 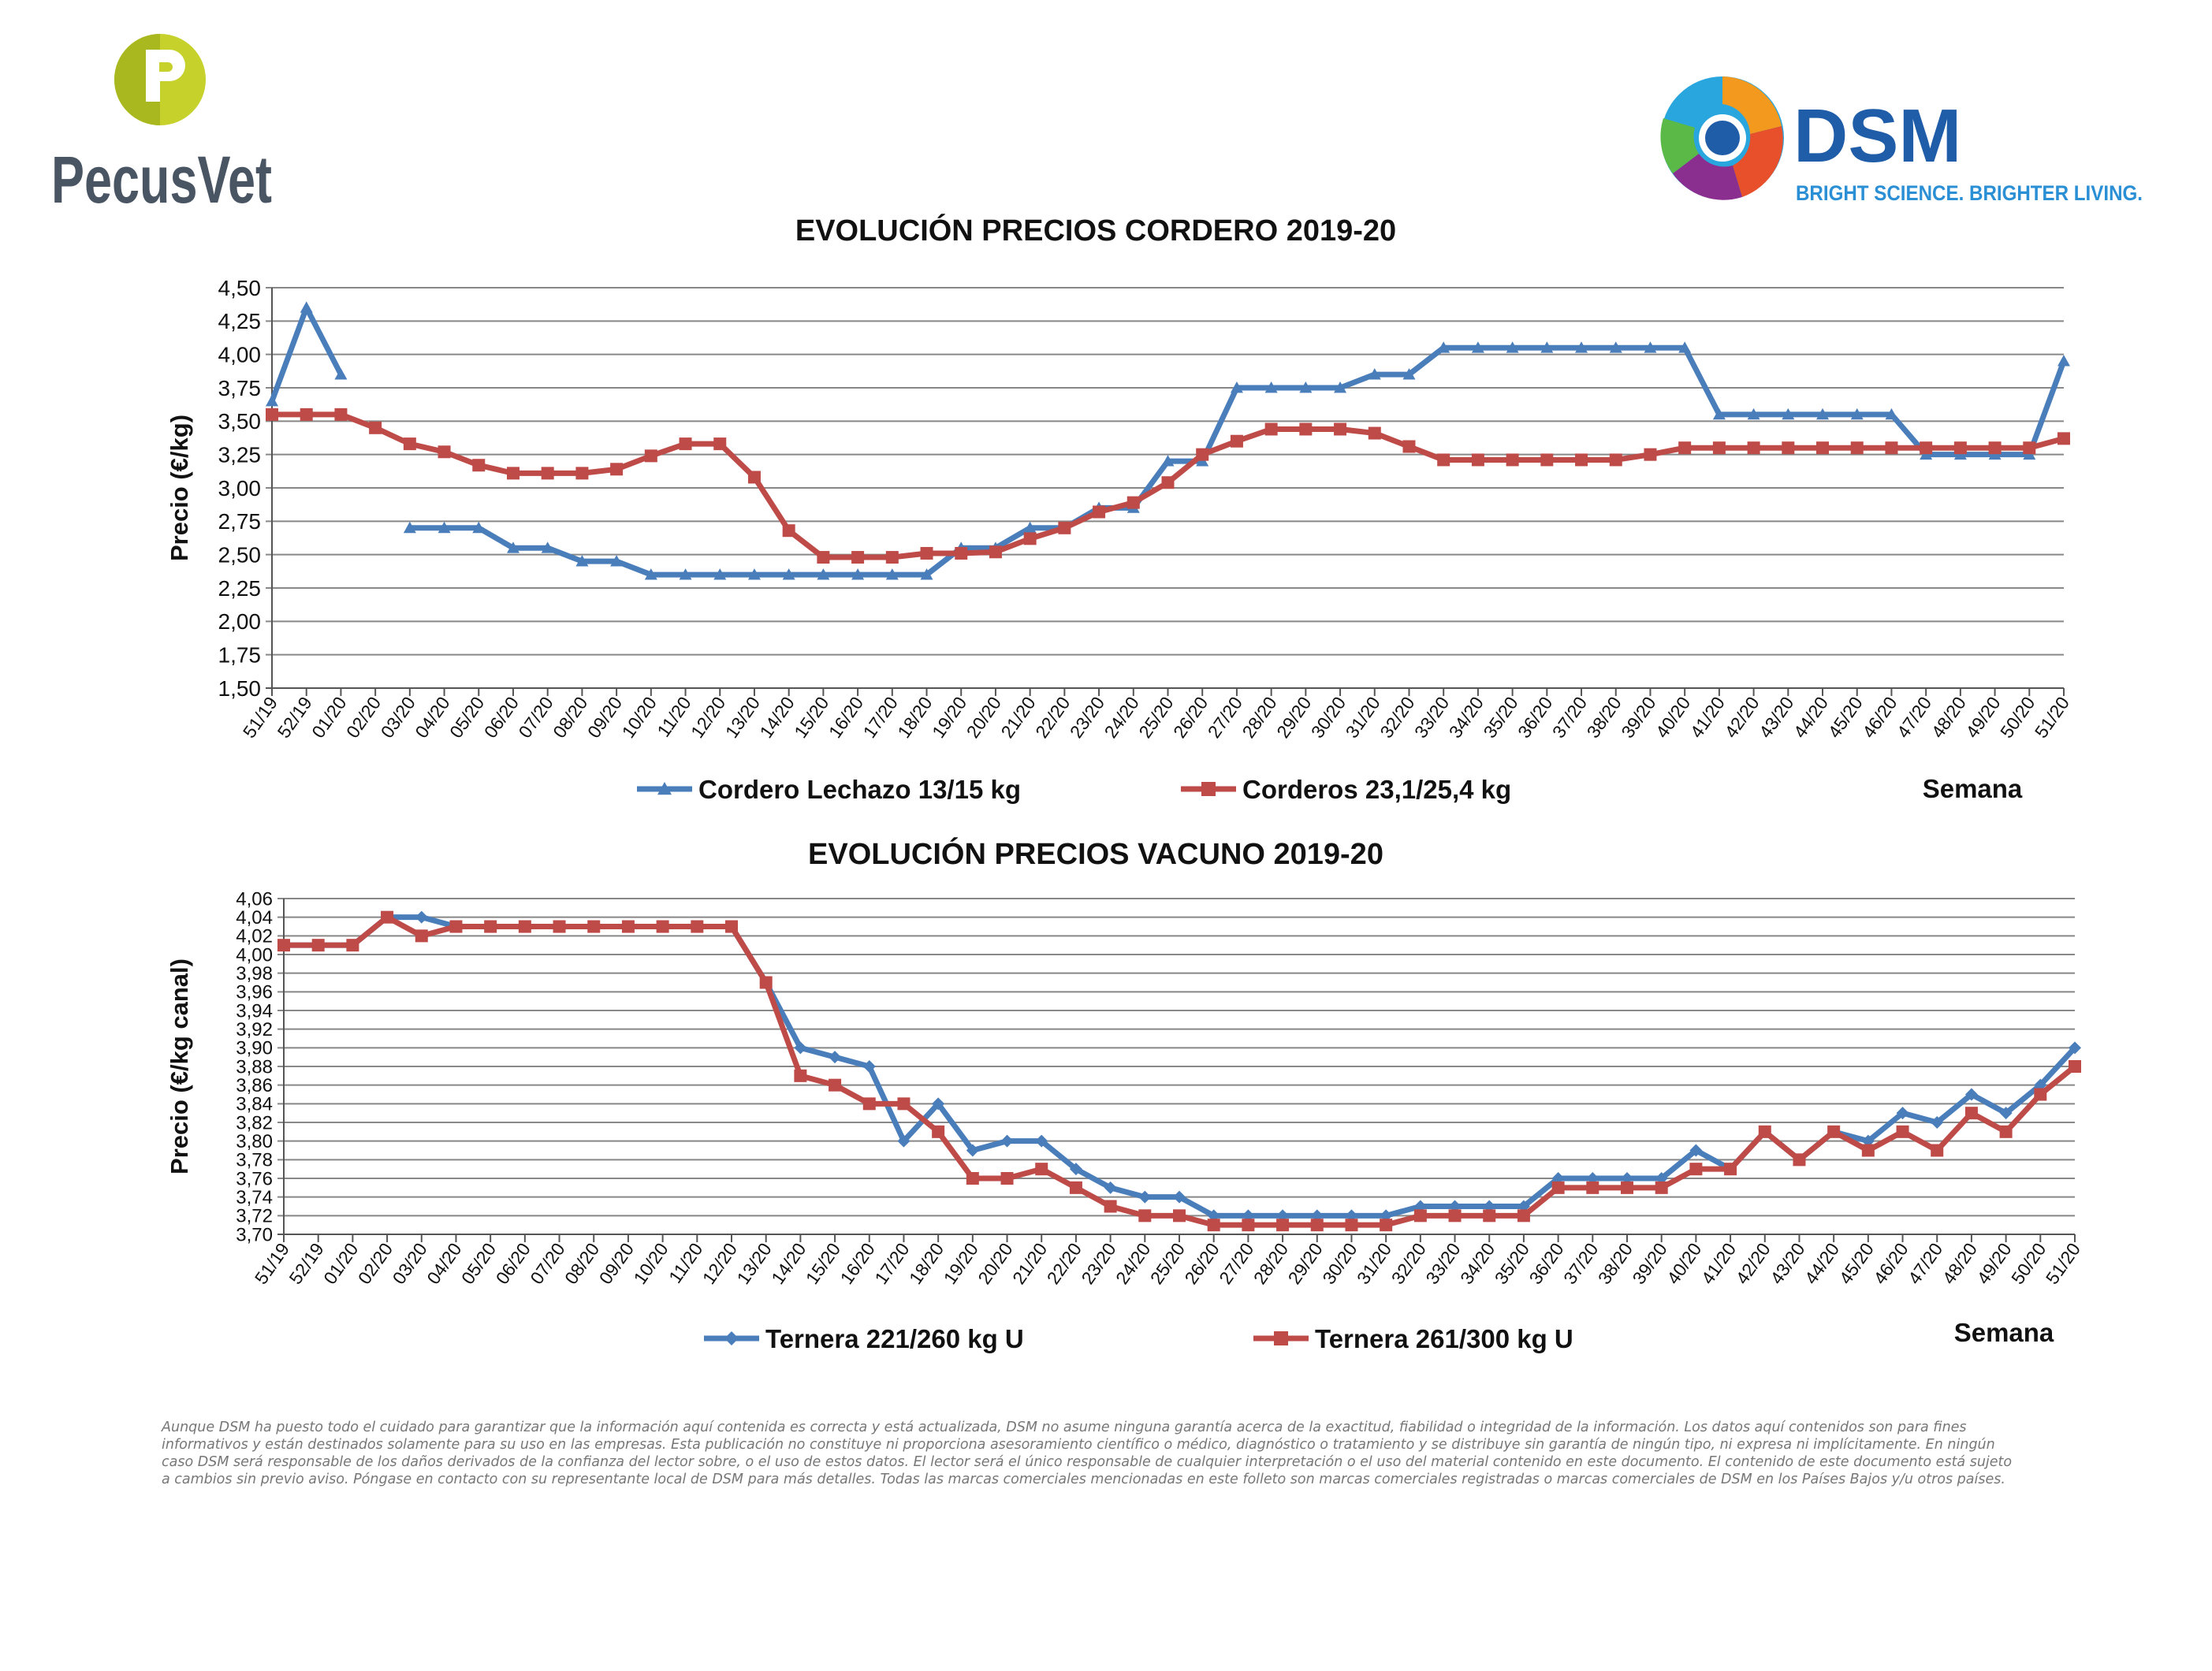 I want to click on y-tick-label: 4,02, so click(x=254, y=937).